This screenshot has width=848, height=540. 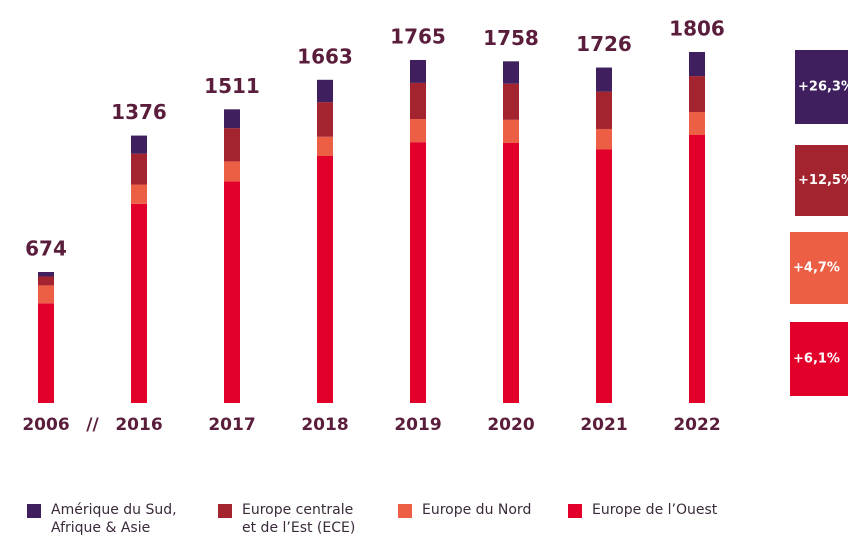 What do you see at coordinates (417, 425) in the screenshot?
I see `x-tick-label: 2019` at bounding box center [417, 425].